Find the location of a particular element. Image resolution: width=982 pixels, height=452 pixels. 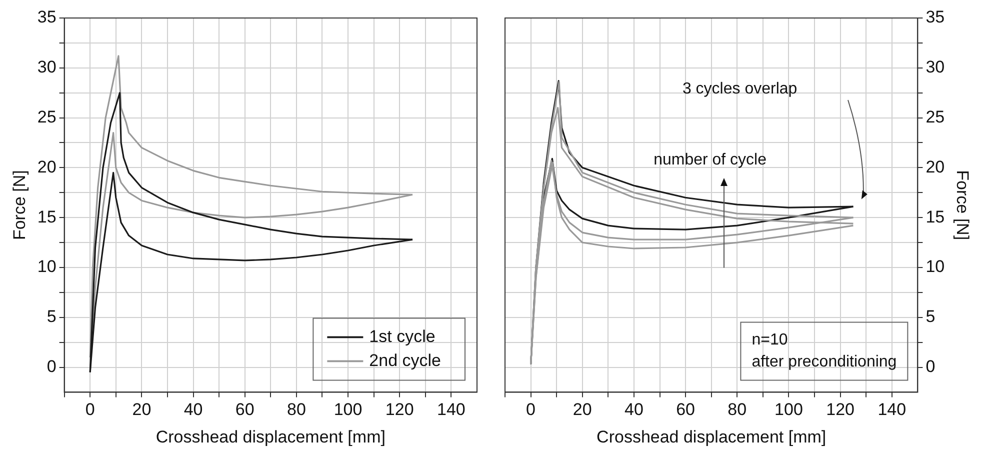

y-axis-title: Force [N] is located at coordinates (19, 205).